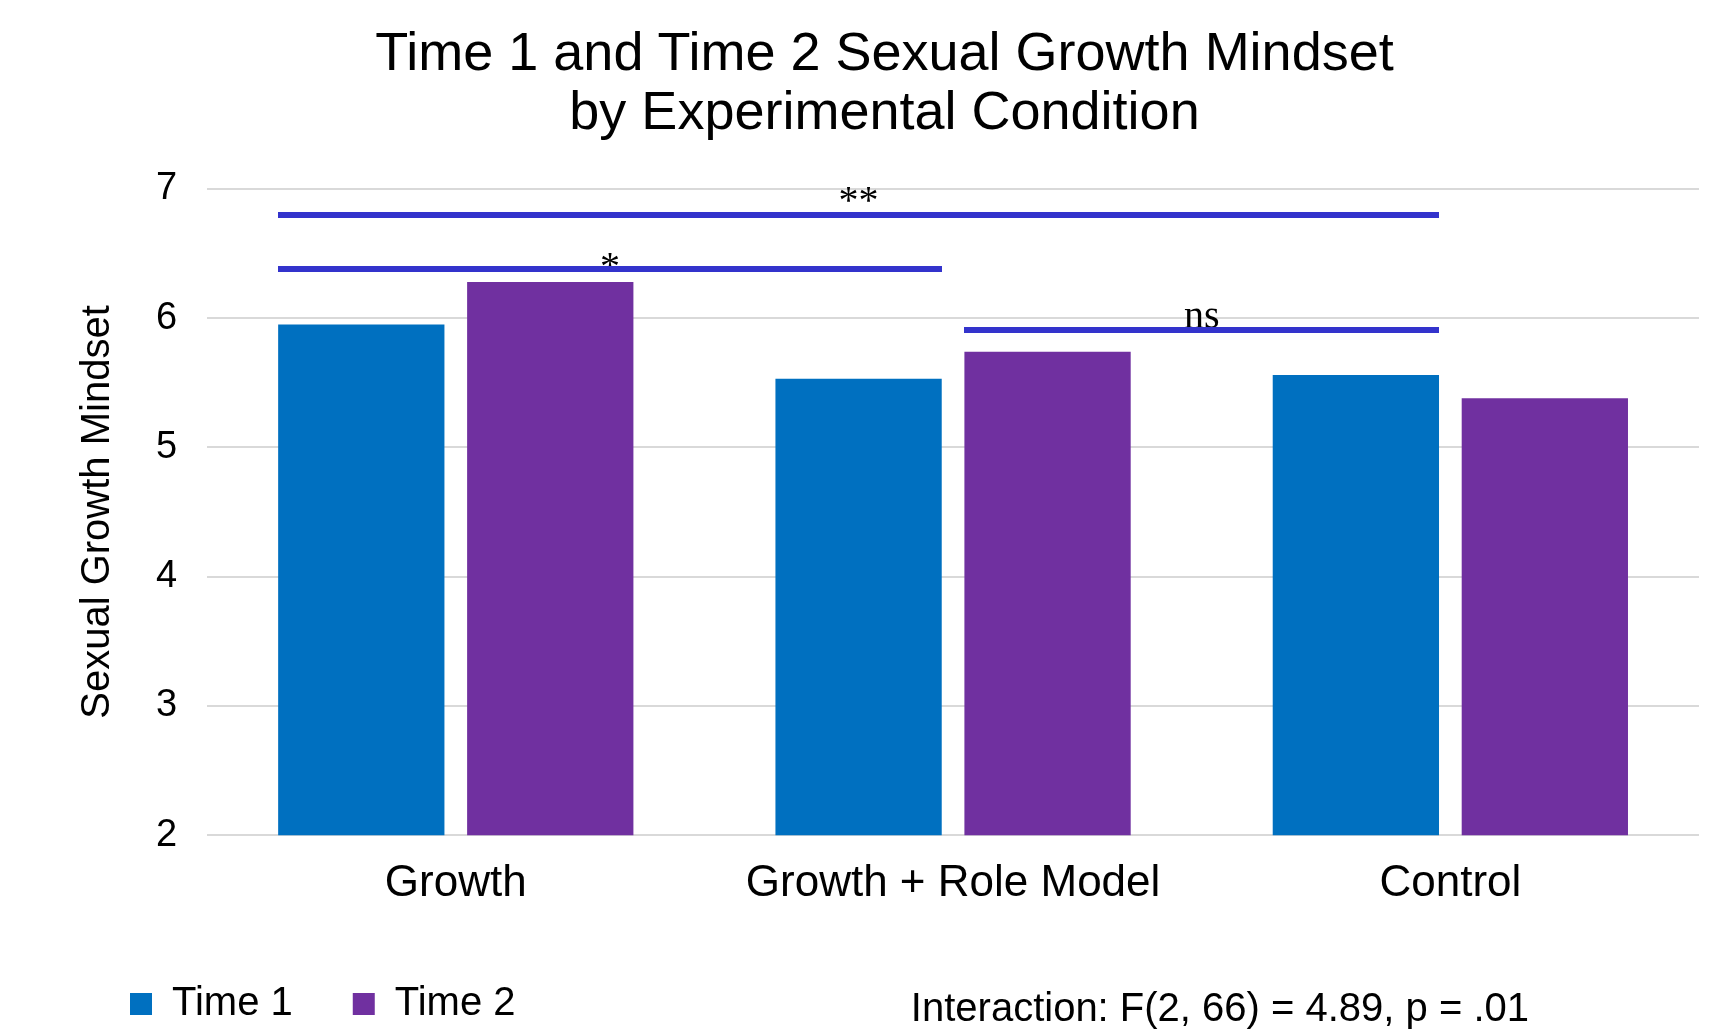 This screenshot has height=1034, width=1729. I want to click on y-tick-label: 4, so click(166, 574).